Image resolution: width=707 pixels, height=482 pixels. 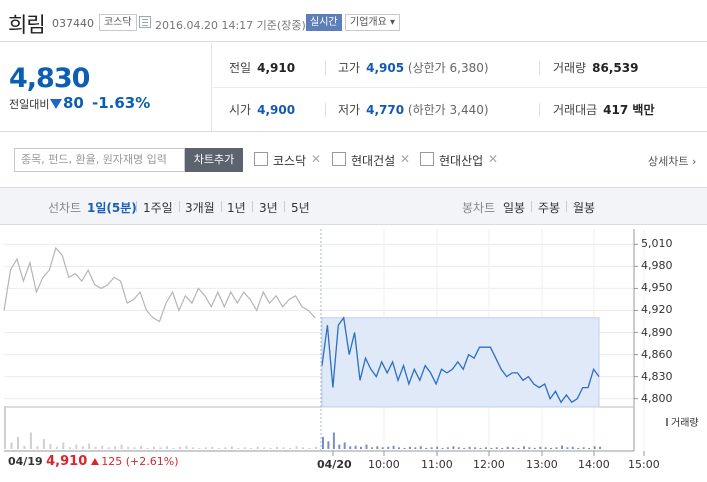 What do you see at coordinates (290, 161) in the screenshot?
I see `compare-label-kosdaq: 코스닥` at bounding box center [290, 161].